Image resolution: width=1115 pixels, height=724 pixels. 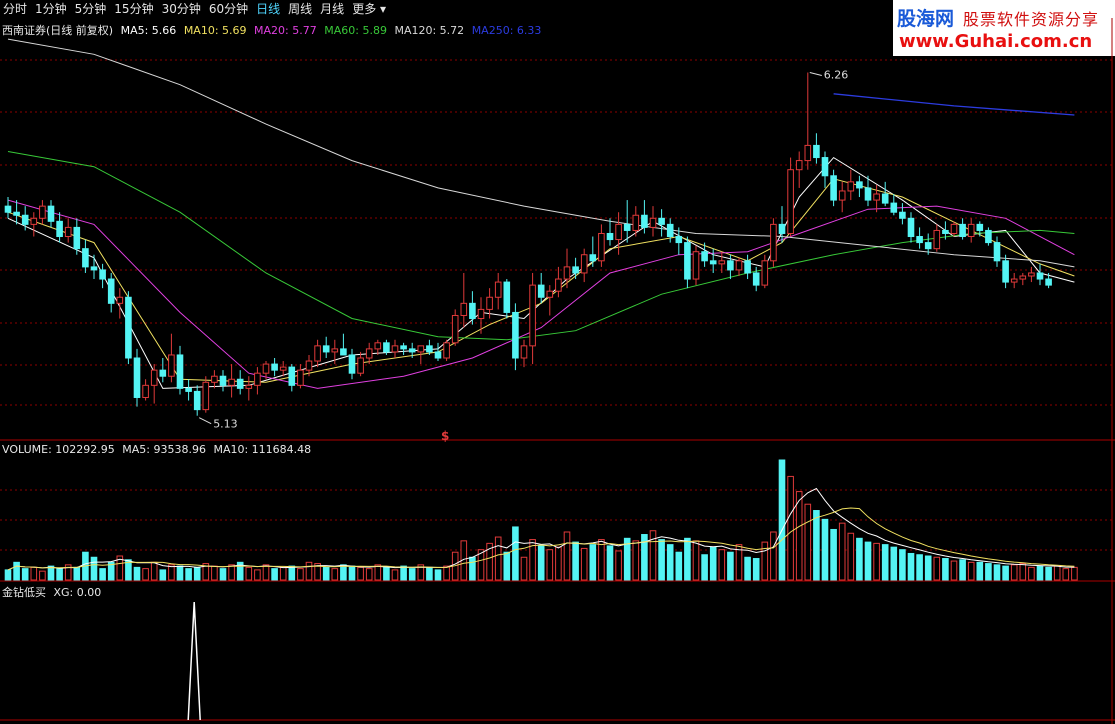 What do you see at coordinates (300, 9) in the screenshot?
I see `tab-7: 周线` at bounding box center [300, 9].